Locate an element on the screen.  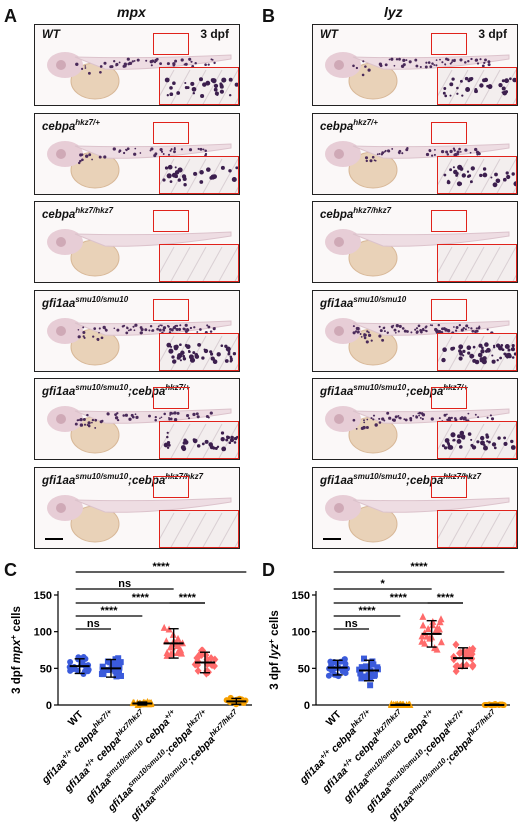
y-tick-label: 100 is located at coordinates (43, 633).